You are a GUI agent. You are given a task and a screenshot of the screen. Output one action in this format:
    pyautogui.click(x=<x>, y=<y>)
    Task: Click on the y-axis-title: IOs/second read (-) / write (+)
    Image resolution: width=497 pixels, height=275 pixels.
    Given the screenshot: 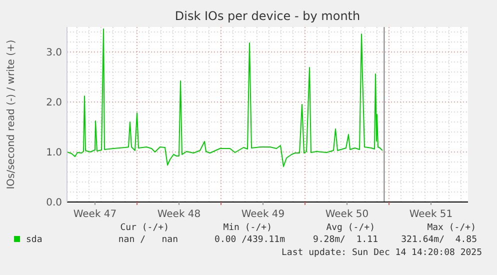 What is the action you would take?
    pyautogui.click(x=11, y=115)
    